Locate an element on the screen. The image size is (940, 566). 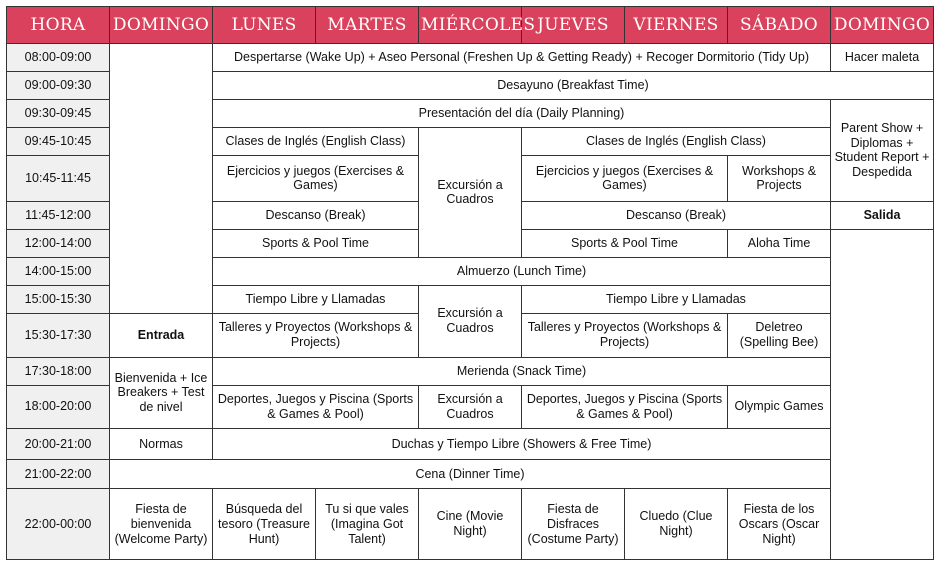
schedule-cell: Deletreo (Spelling Bee) is located at coordinates (779, 335).